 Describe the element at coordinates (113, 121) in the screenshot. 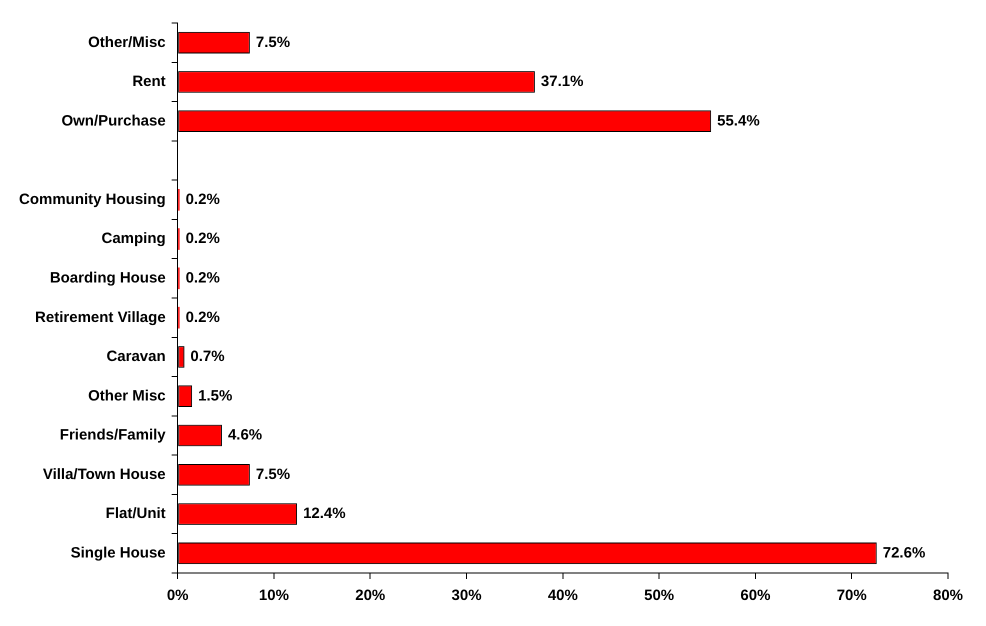

I see `y-tick-label: Own/Purchase` at that location.